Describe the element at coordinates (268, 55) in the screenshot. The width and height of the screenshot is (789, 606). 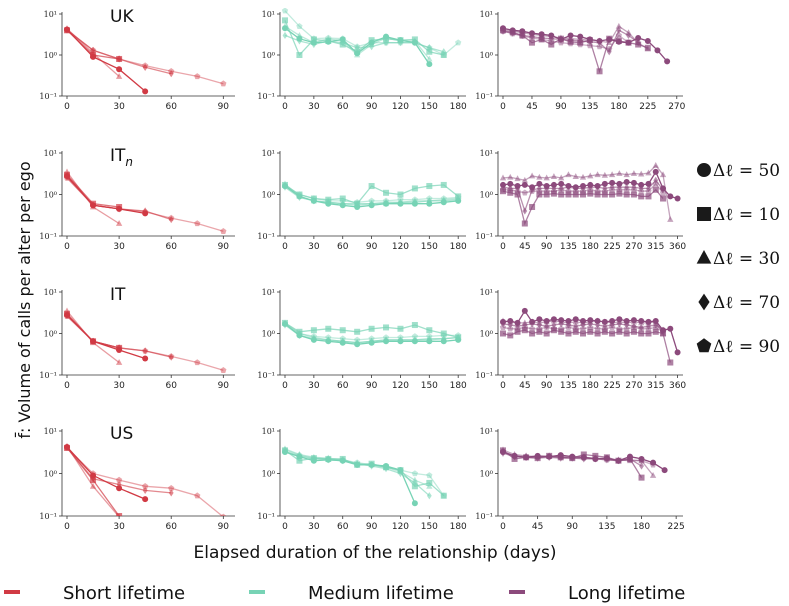
I see `y-tick-label: 10⁰` at that location.